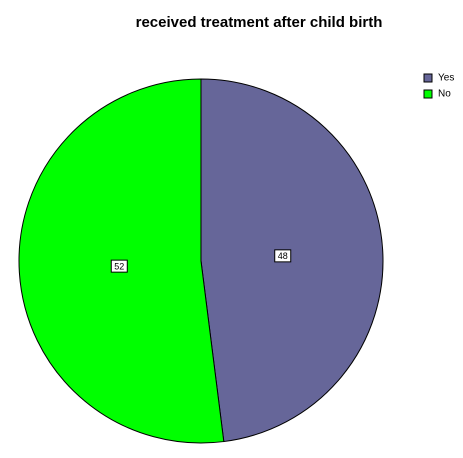 The image size is (463, 458). I want to click on legend-label: No, so click(444, 94).